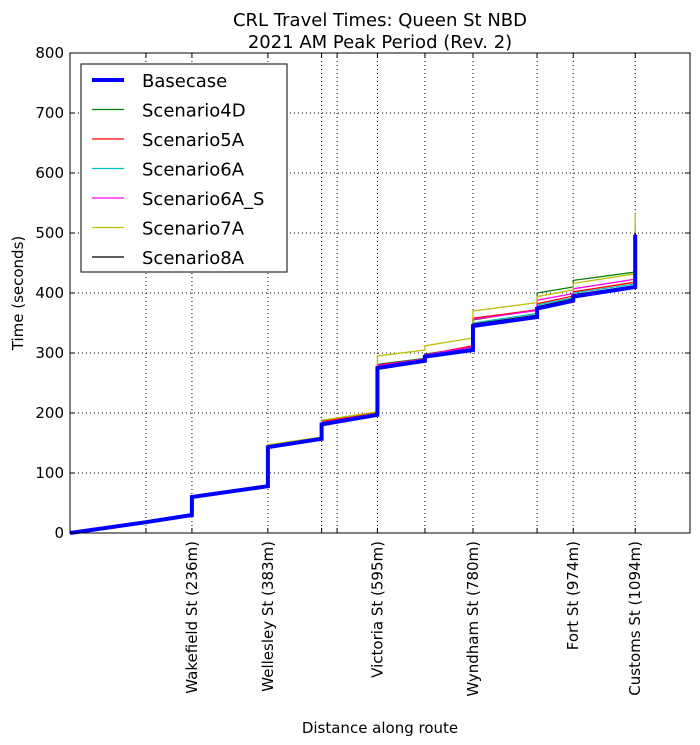  Describe the element at coordinates (18, 294) in the screenshot. I see `y-axis-label: Time (seconds)` at that location.